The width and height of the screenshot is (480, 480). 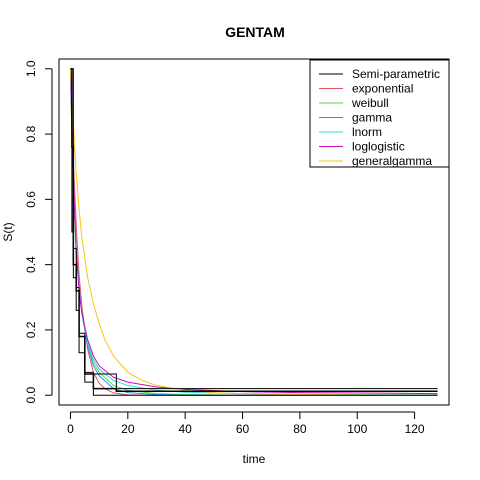 What do you see at coordinates (255, 32) in the screenshot?
I see `chart-title: GENTAM` at bounding box center [255, 32].